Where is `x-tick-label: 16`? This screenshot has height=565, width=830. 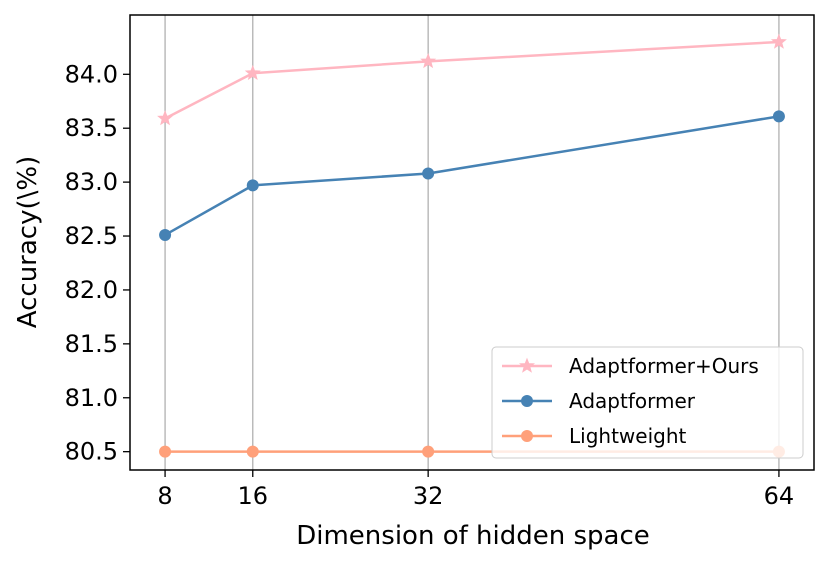
x-tick-label: 16 is located at coordinates (252, 496).